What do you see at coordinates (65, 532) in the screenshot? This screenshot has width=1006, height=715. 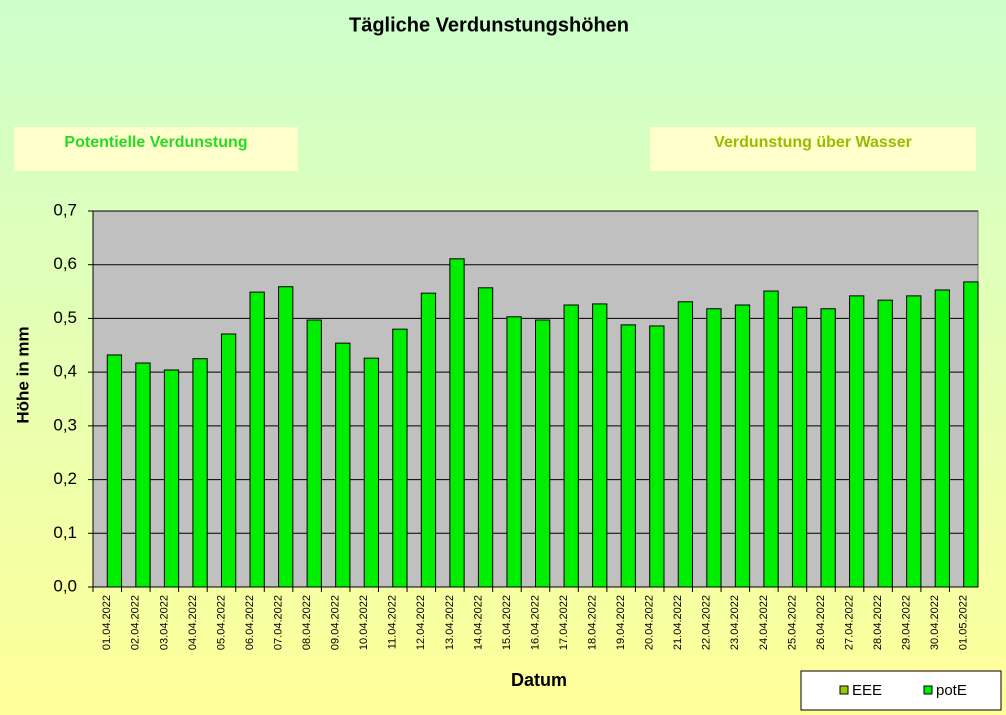 I see `y-tick-label: 0,1` at bounding box center [65, 532].